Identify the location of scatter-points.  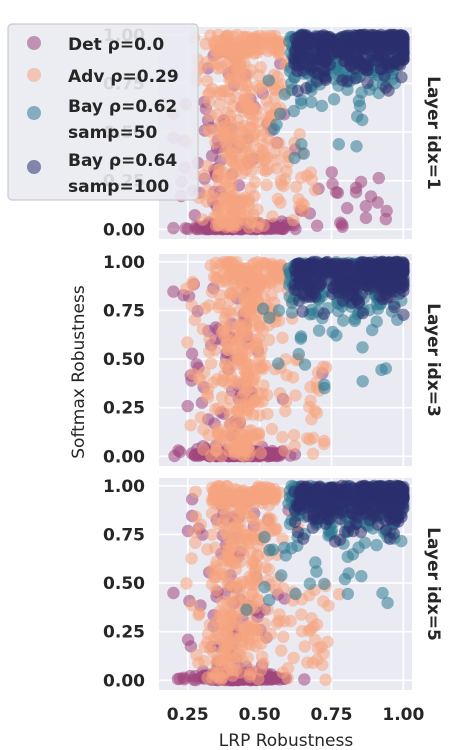
(288, 359).